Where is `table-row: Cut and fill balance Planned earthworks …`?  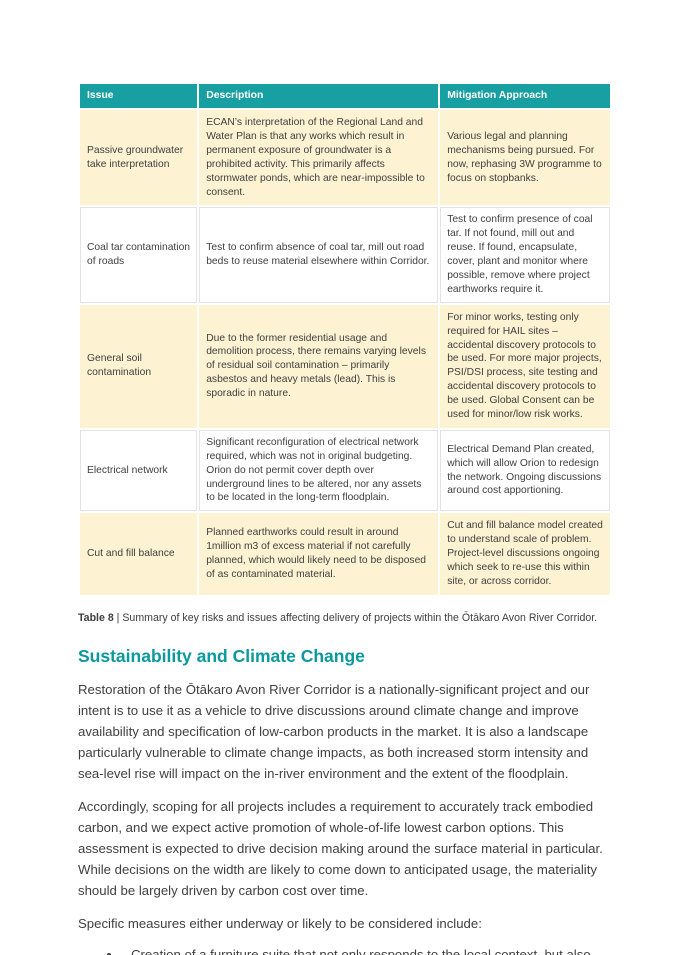 table-row: Cut and fill balance Planned earthworks … is located at coordinates (345, 554).